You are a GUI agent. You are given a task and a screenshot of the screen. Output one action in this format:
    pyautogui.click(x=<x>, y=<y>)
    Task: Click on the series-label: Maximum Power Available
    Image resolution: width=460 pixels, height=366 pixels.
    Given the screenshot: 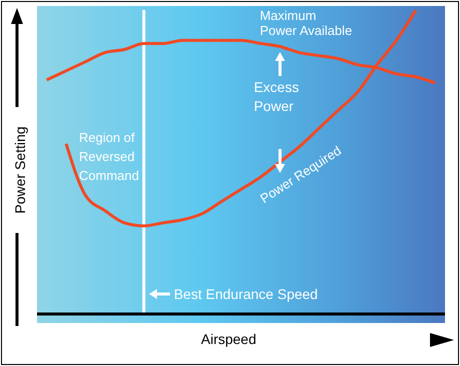 What is the action you would take?
    pyautogui.click(x=307, y=23)
    